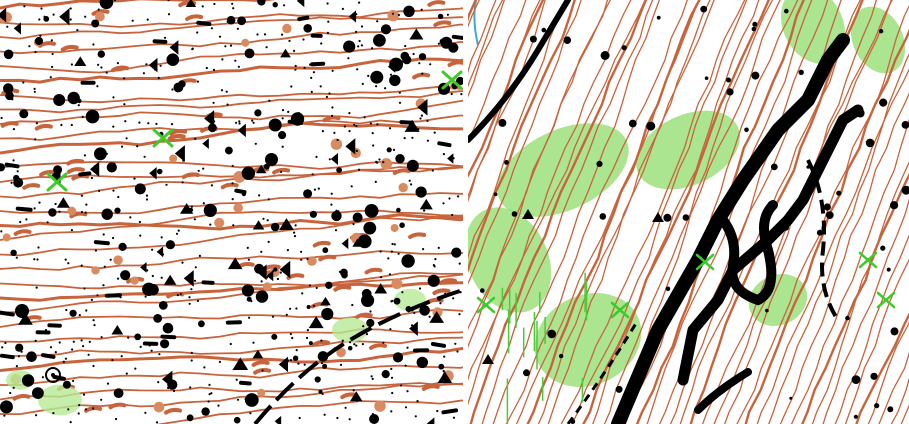 The width and height of the screenshot is (909, 424). Describe the element at coordinates (160, 41) in the screenshot. I see `rock-step` at that location.